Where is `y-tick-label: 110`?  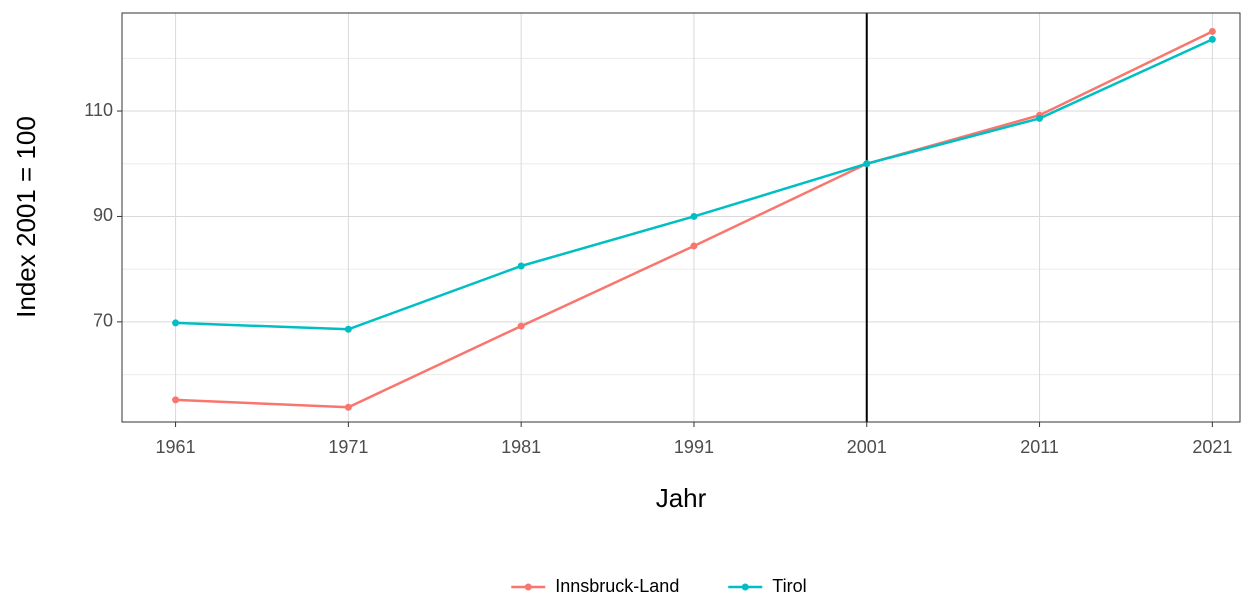 y-tick-label: 110 is located at coordinates (98, 110).